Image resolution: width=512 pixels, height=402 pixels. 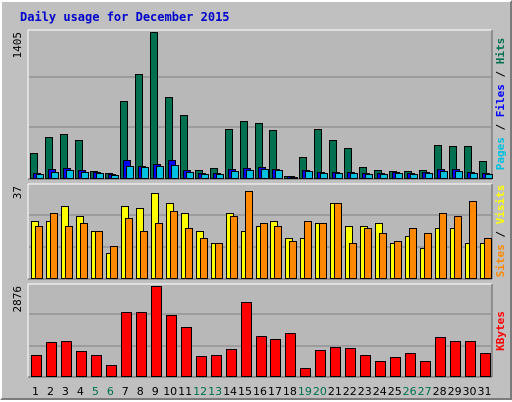 What do you see at coordinates (350, 391) in the screenshot?
I see `x-tick-label: 22` at bounding box center [350, 391].